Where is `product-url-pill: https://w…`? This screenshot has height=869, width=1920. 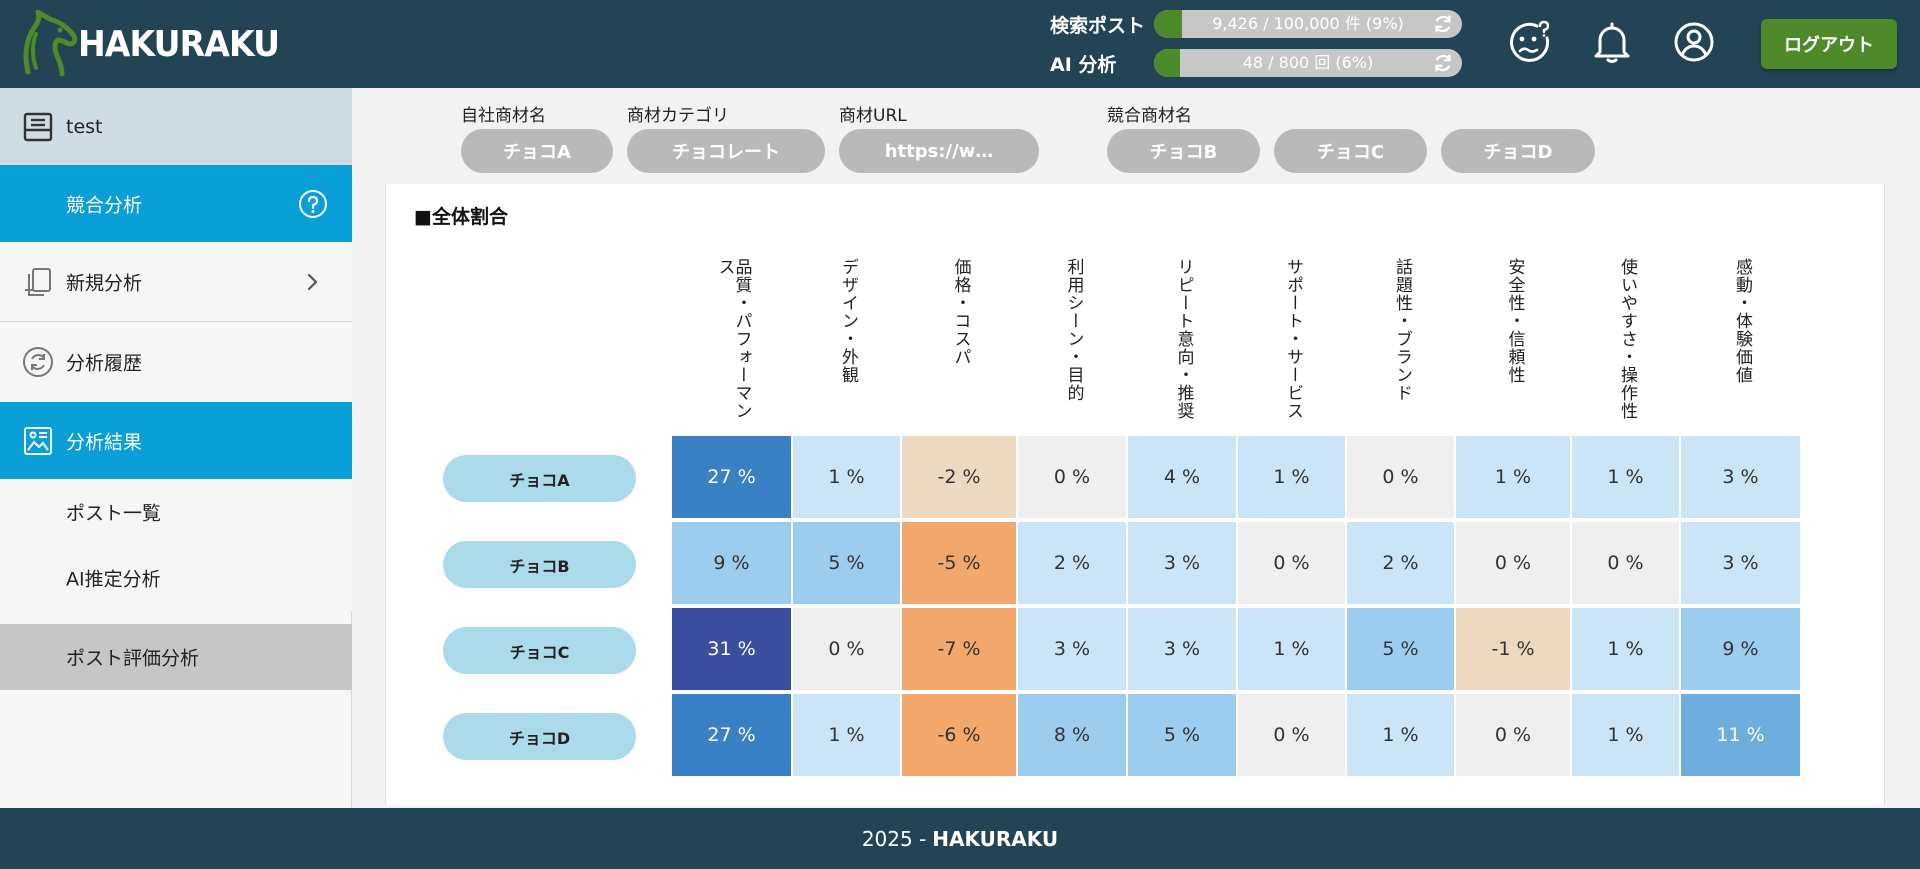
product-url-pill: https://w… is located at coordinates (939, 151).